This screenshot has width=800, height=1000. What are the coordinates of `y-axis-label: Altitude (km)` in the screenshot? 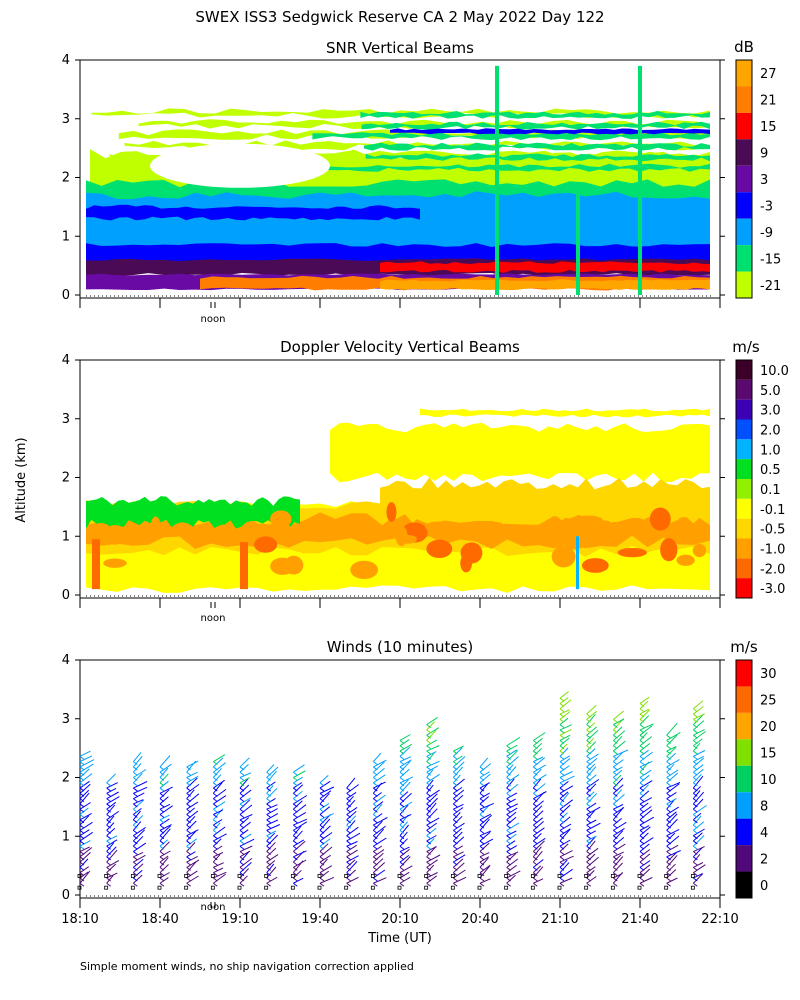 It's located at (21, 479).